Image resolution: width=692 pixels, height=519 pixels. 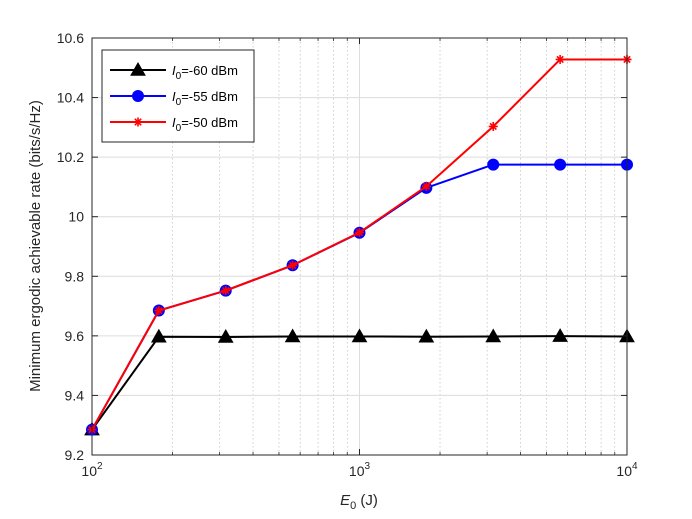 I want to click on legend-label-2: I0=-55 dBm, so click(x=205, y=98).